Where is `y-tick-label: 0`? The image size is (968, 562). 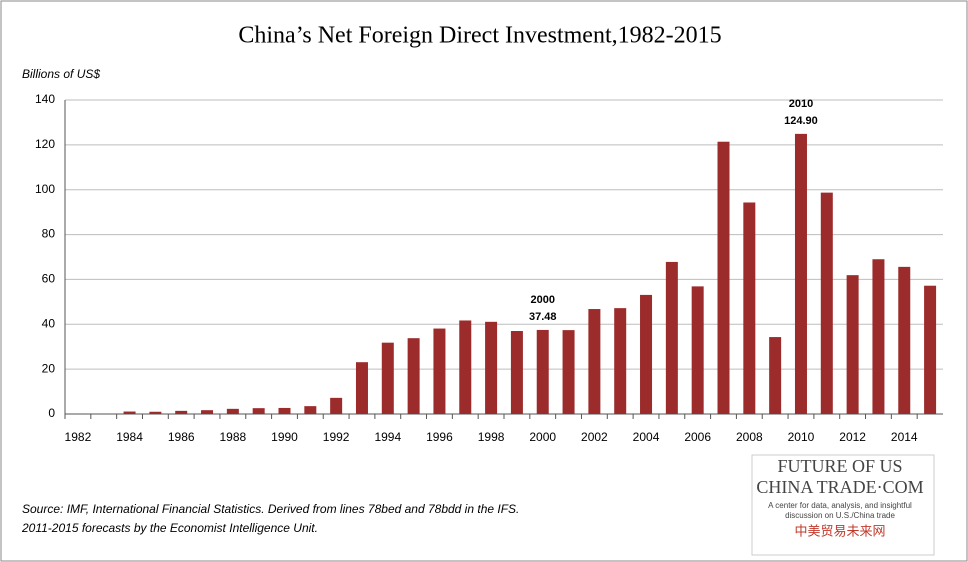
y-tick-label: 0 is located at coordinates (51, 413).